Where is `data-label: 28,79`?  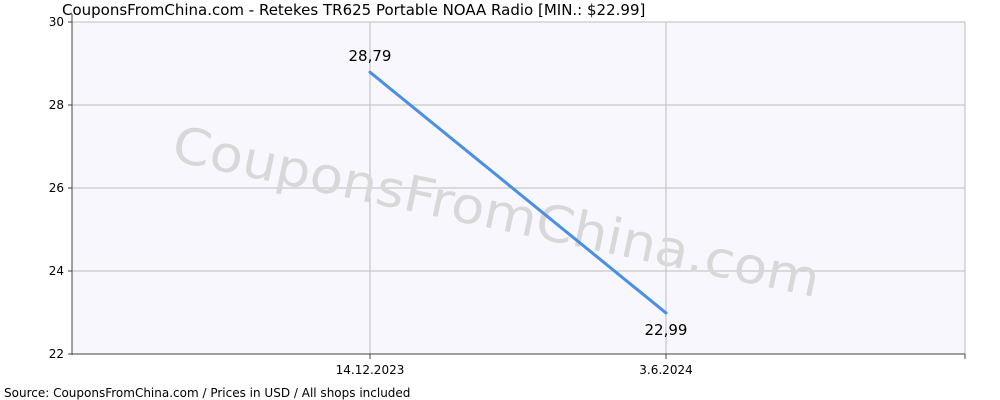
data-label: 28,79 is located at coordinates (370, 56).